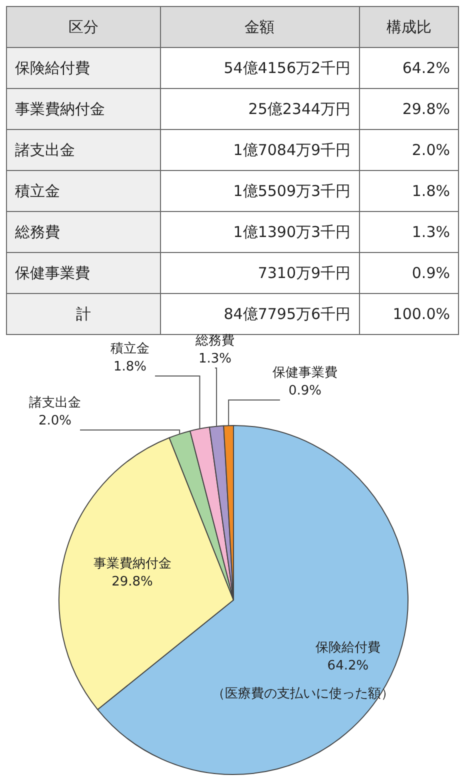 This screenshot has height=780, width=467. What do you see at coordinates (215, 358) in the screenshot?
I see `data-label: 1.3%` at bounding box center [215, 358].